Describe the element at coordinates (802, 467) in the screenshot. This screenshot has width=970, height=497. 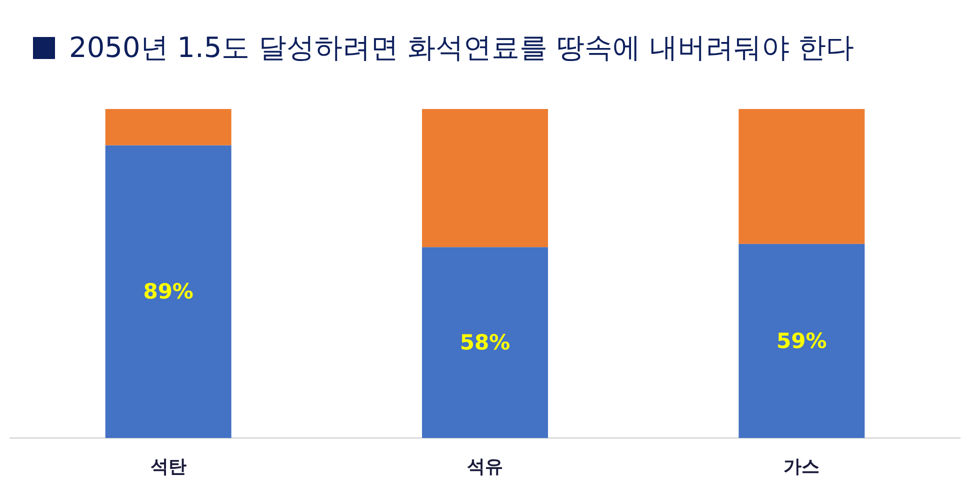
I see `x-tick-label: 가스` at that location.